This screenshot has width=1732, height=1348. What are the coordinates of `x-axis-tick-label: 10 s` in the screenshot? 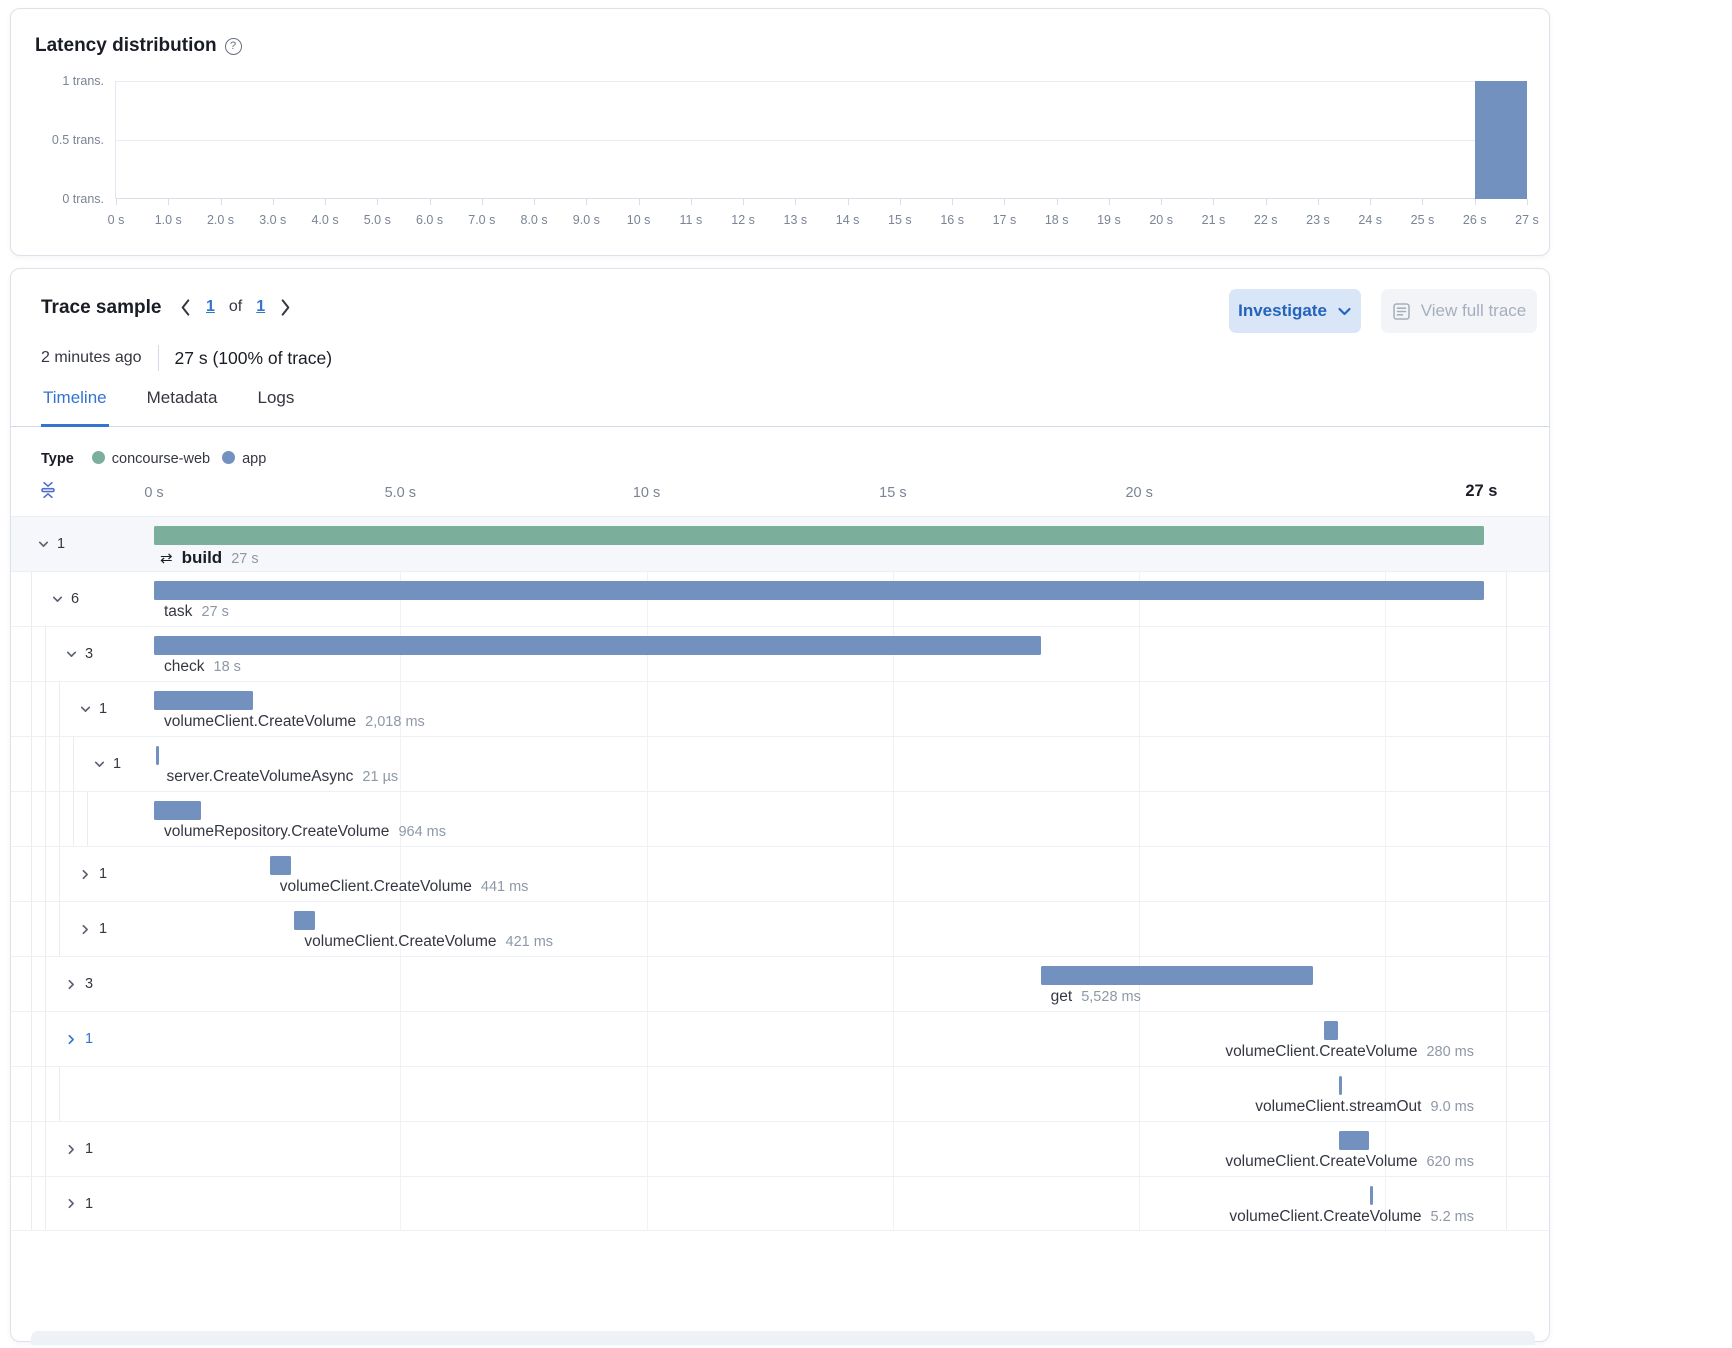 It's located at (638, 220).